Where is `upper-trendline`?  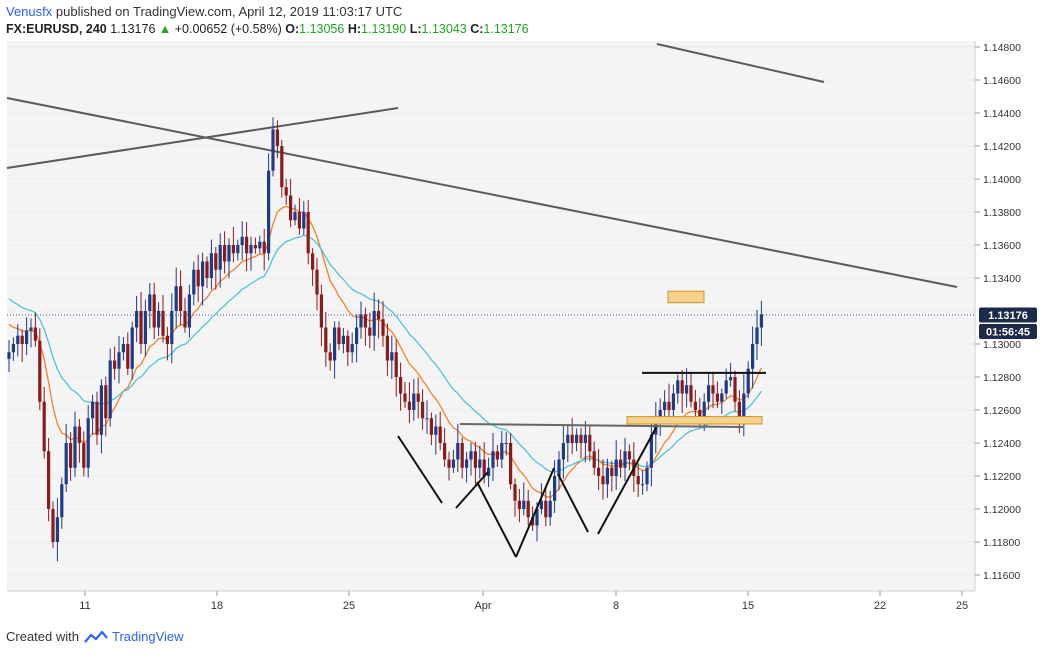
upper-trendline is located at coordinates (740, 63).